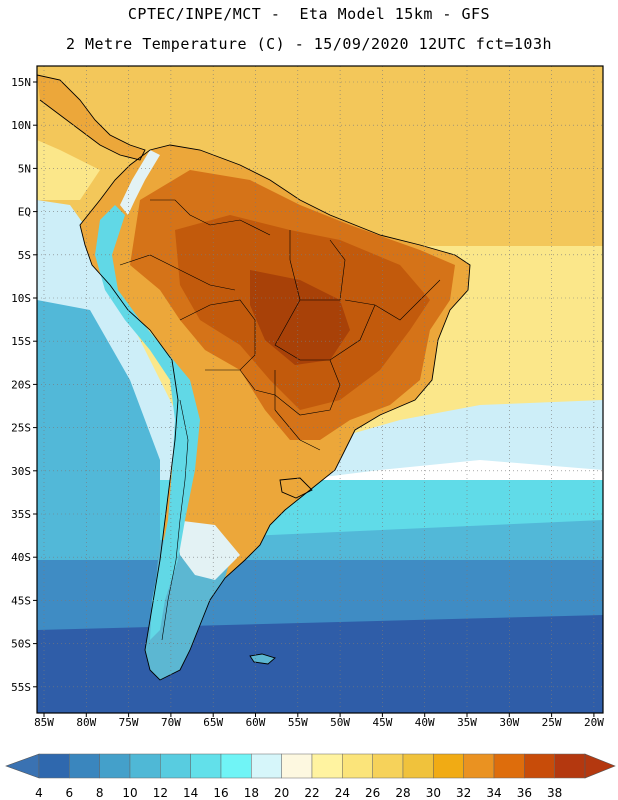 The width and height of the screenshot is (618, 800). I want to click on colorbar-label: 14, so click(190, 793).